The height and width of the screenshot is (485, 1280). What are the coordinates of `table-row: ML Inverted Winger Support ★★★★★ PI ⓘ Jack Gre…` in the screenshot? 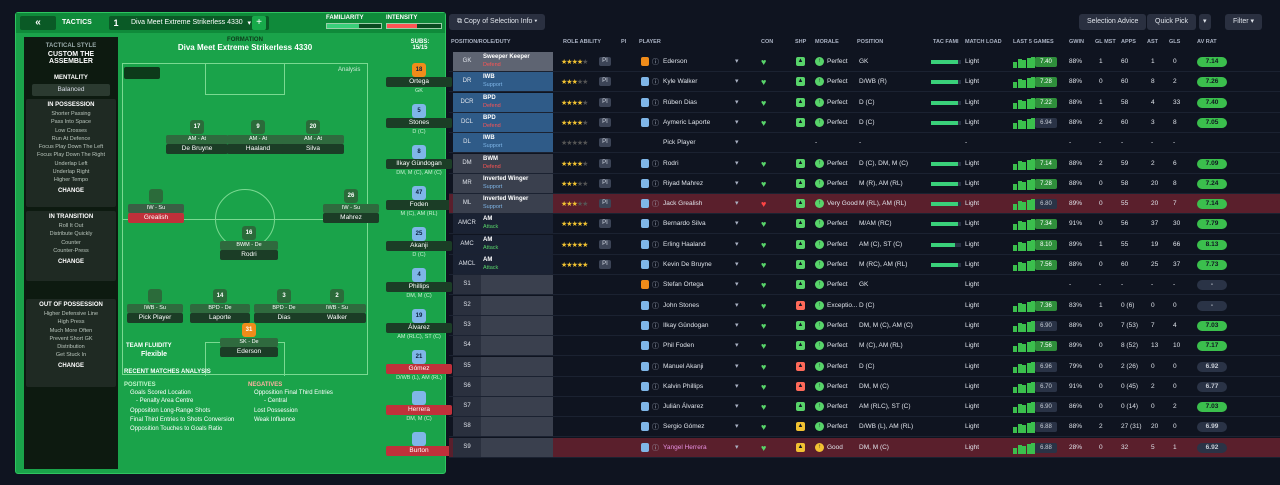 It's located at (864, 204).